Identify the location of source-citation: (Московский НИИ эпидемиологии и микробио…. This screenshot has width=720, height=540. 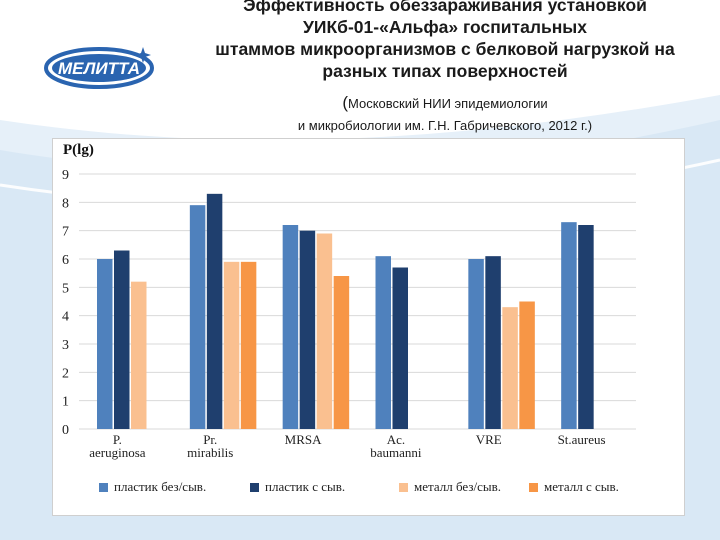
(445, 114).